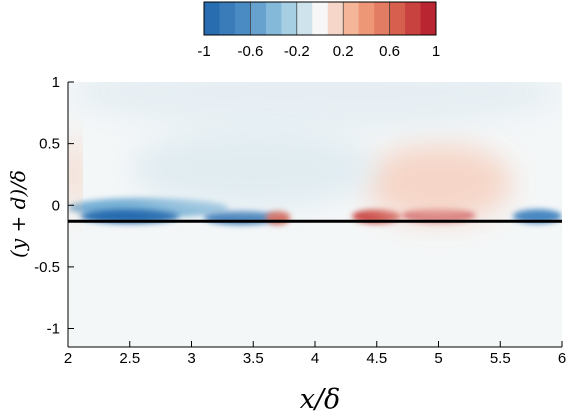 This screenshot has height=418, width=567. What do you see at coordinates (436, 51) in the screenshot?
I see `colorbar-tick-label: 1` at bounding box center [436, 51].